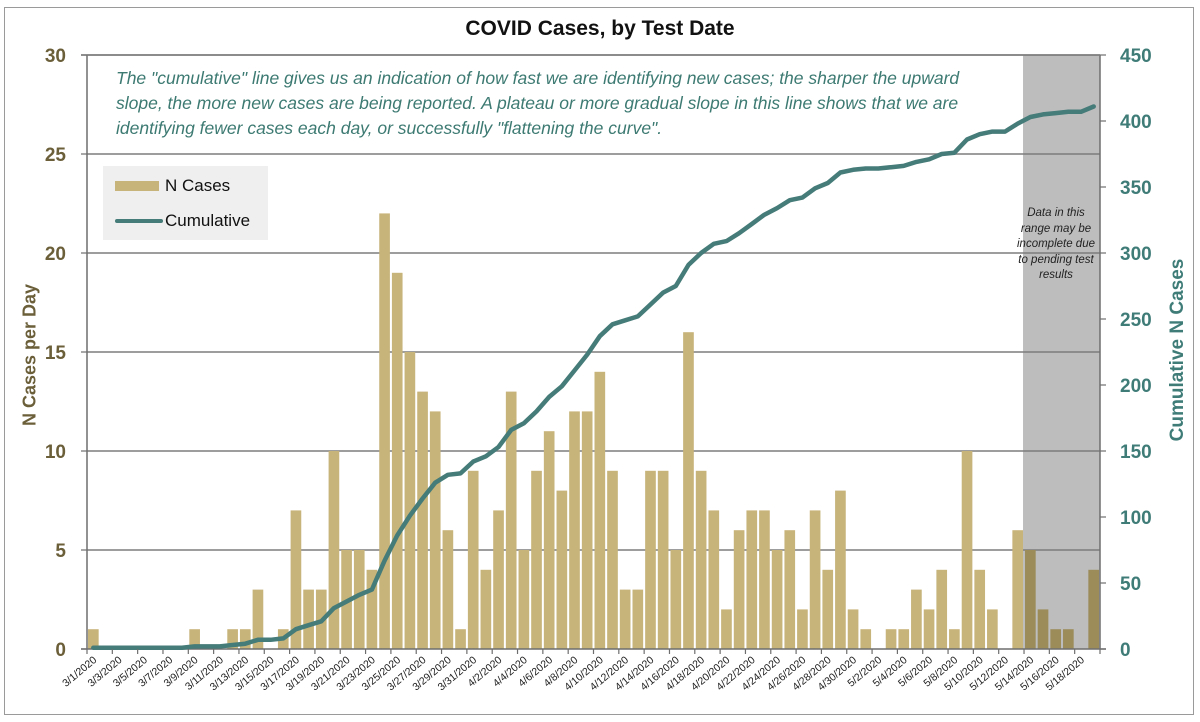 The image size is (1200, 722). I want to click on y-tick-label-right: 150, so click(1136, 452).